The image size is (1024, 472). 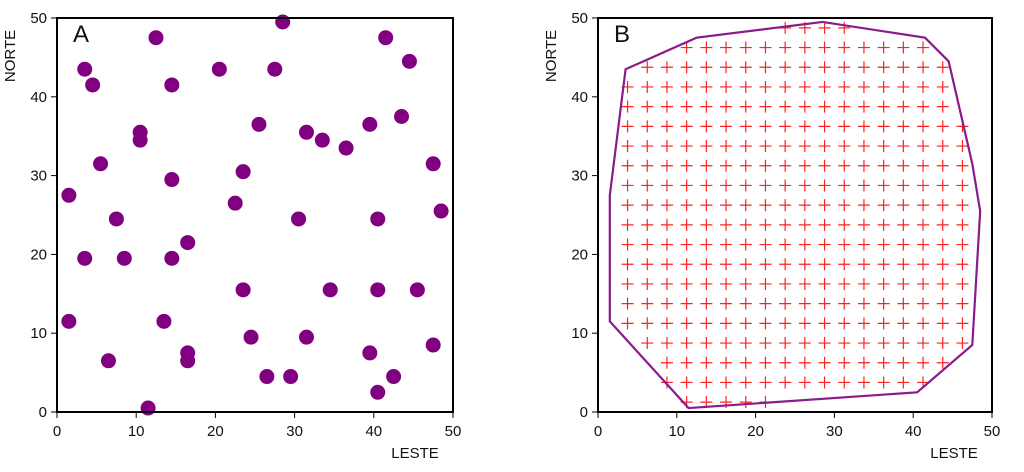 What do you see at coordinates (38, 18) in the screenshot?
I see `y-tick-label: 50` at bounding box center [38, 18].